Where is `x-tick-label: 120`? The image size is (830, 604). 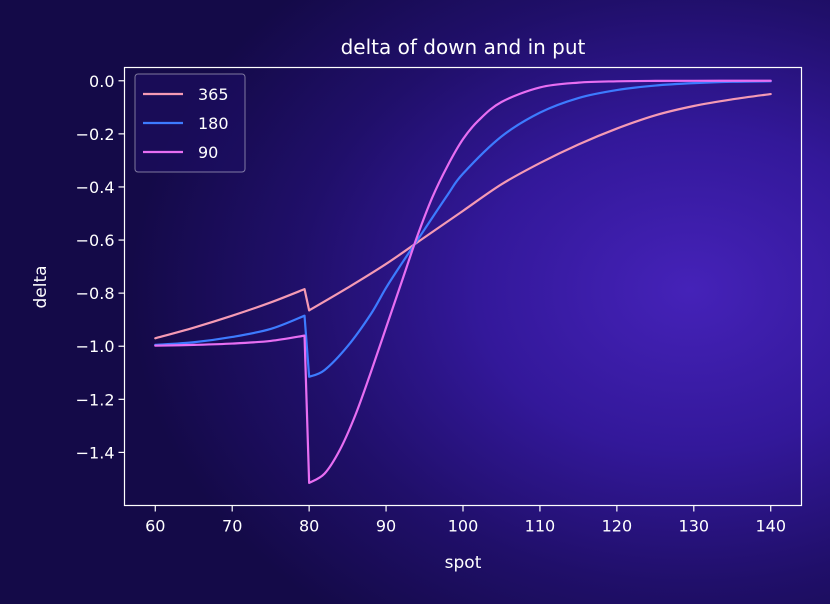 x-tick-label: 120 is located at coordinates (617, 526).